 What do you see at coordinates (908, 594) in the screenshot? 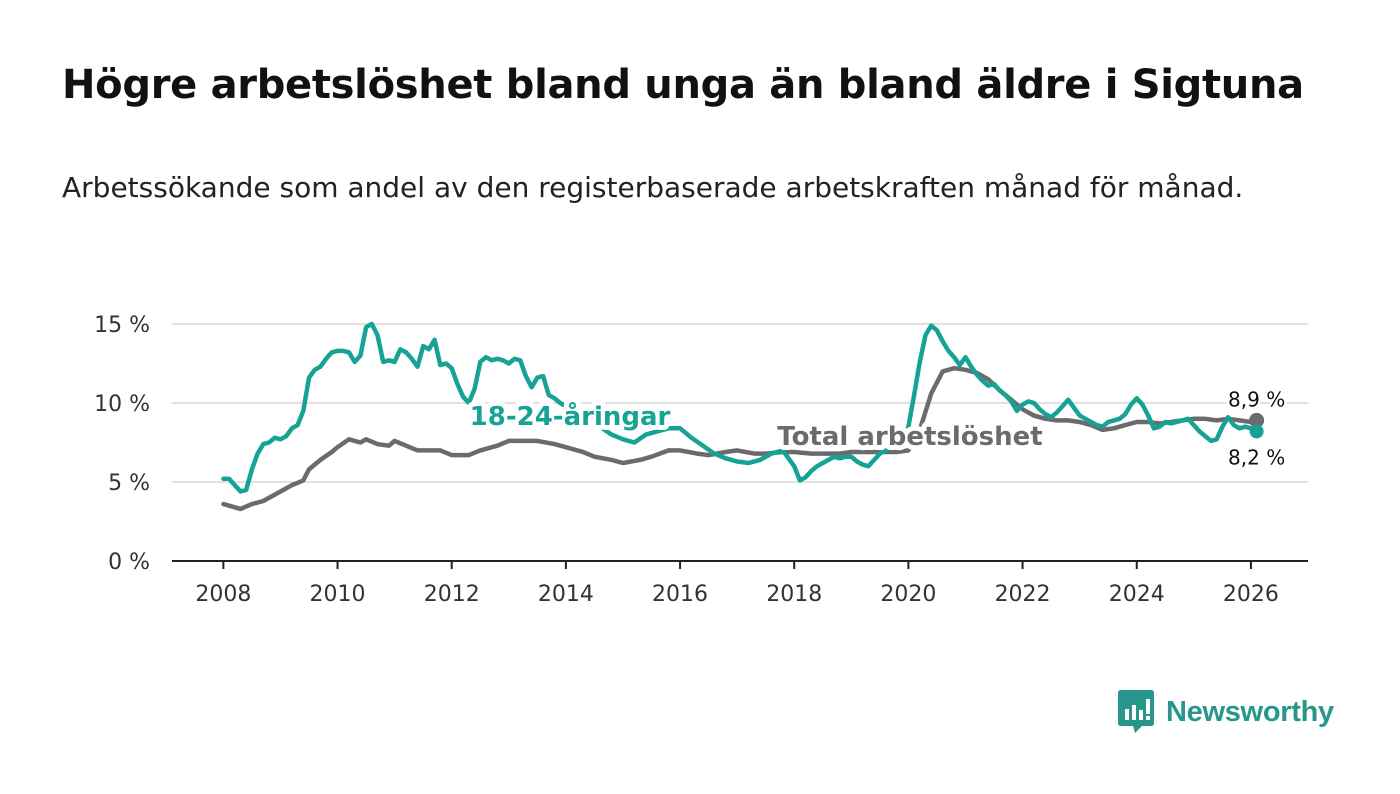
I see `x-tick-label: 2020` at bounding box center [908, 594].